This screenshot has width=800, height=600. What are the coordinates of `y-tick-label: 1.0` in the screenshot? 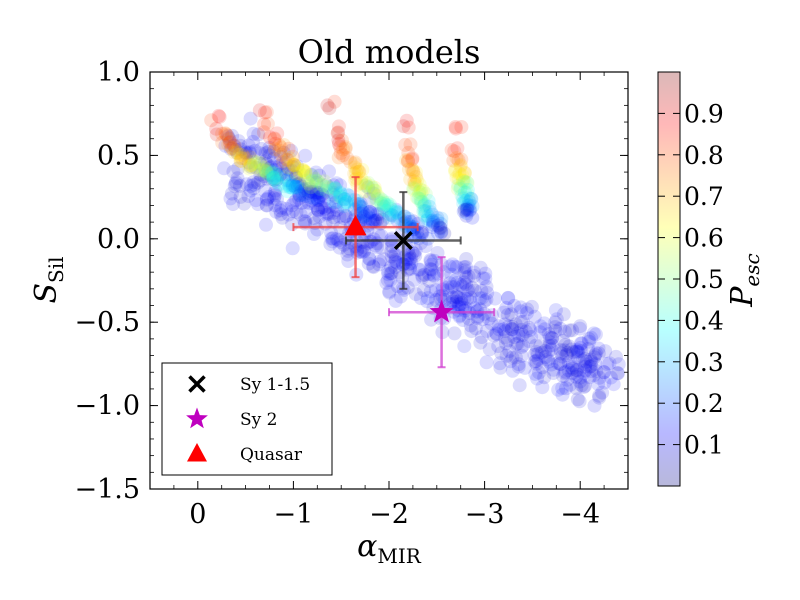 It's located at (118, 72).